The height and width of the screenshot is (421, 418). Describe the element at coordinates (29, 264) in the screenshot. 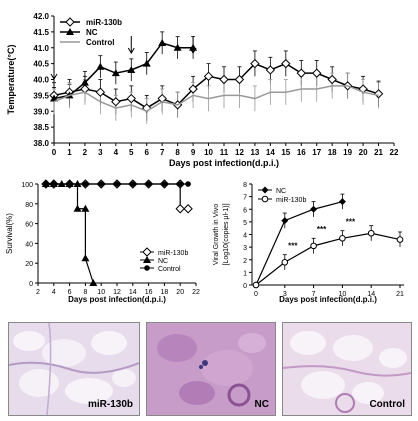

I see `y-tick-label: 20` at that location.